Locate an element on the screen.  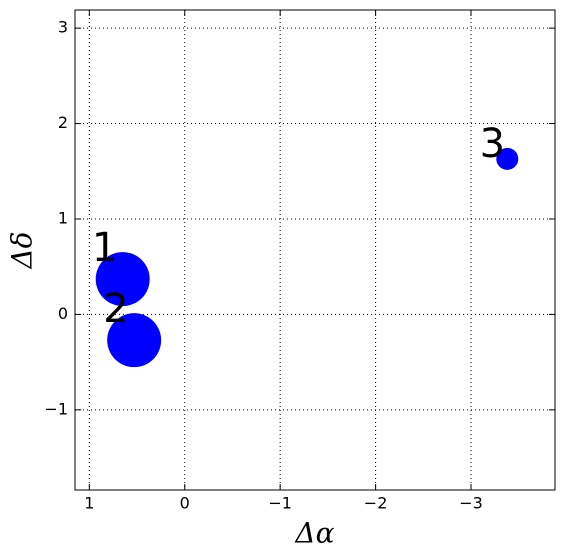
x-tick-label: −1 is located at coordinates (280, 503).